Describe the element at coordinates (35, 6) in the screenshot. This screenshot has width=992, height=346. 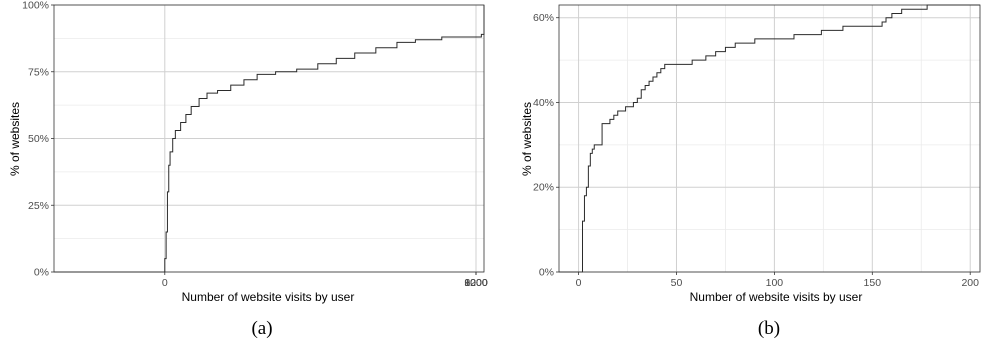
I see `chart-a-y-tick-label: 100%` at that location.